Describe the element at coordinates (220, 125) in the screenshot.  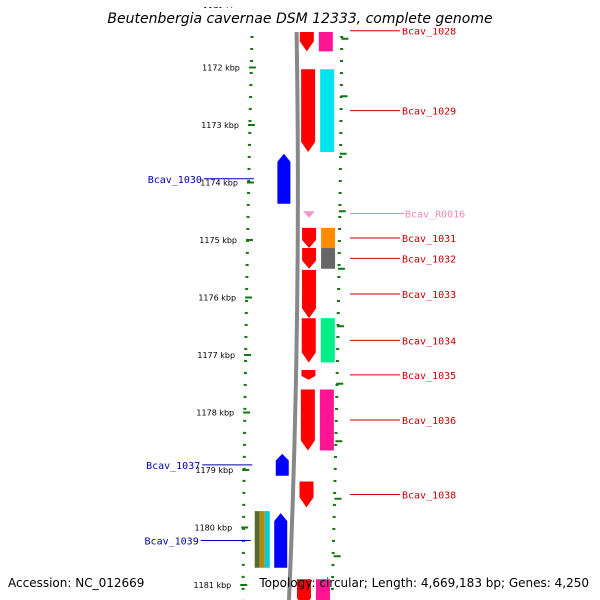
I see `kbp-label: 1173 kbp` at that location.